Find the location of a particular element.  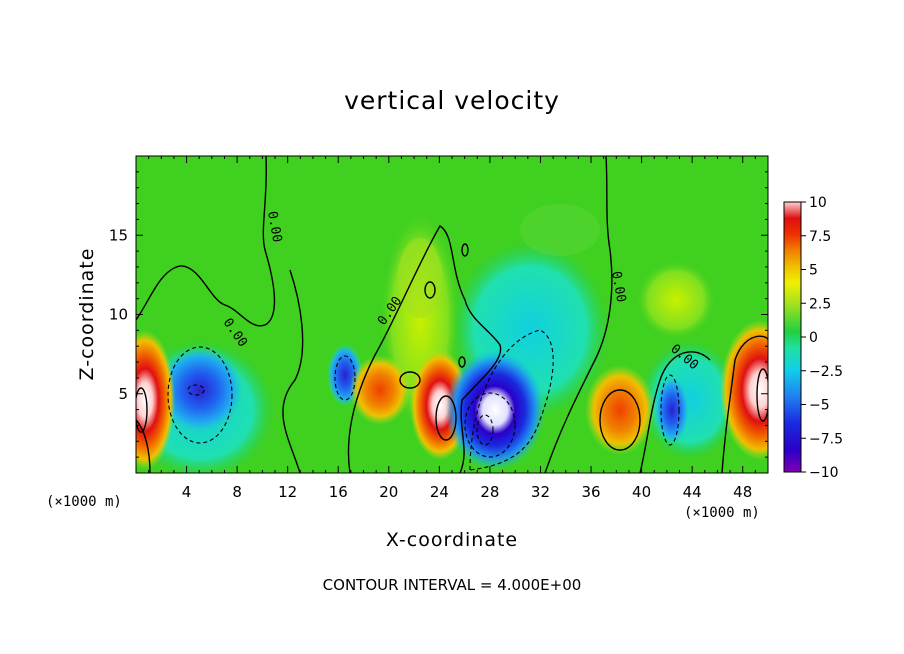

y-tick-label: 5 is located at coordinates (123, 394).